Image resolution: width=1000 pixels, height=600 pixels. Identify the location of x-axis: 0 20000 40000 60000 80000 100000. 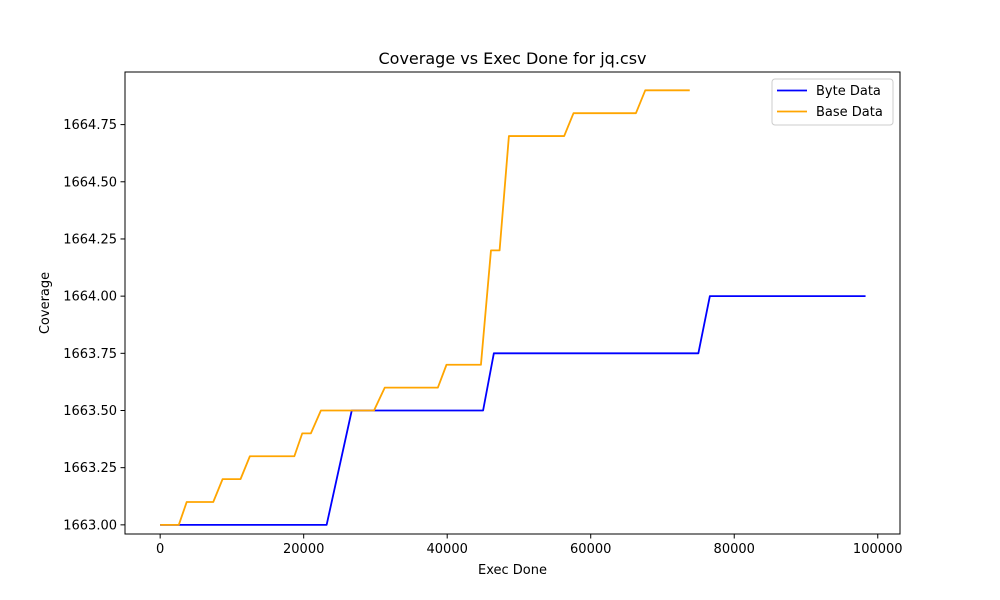
(529, 545).